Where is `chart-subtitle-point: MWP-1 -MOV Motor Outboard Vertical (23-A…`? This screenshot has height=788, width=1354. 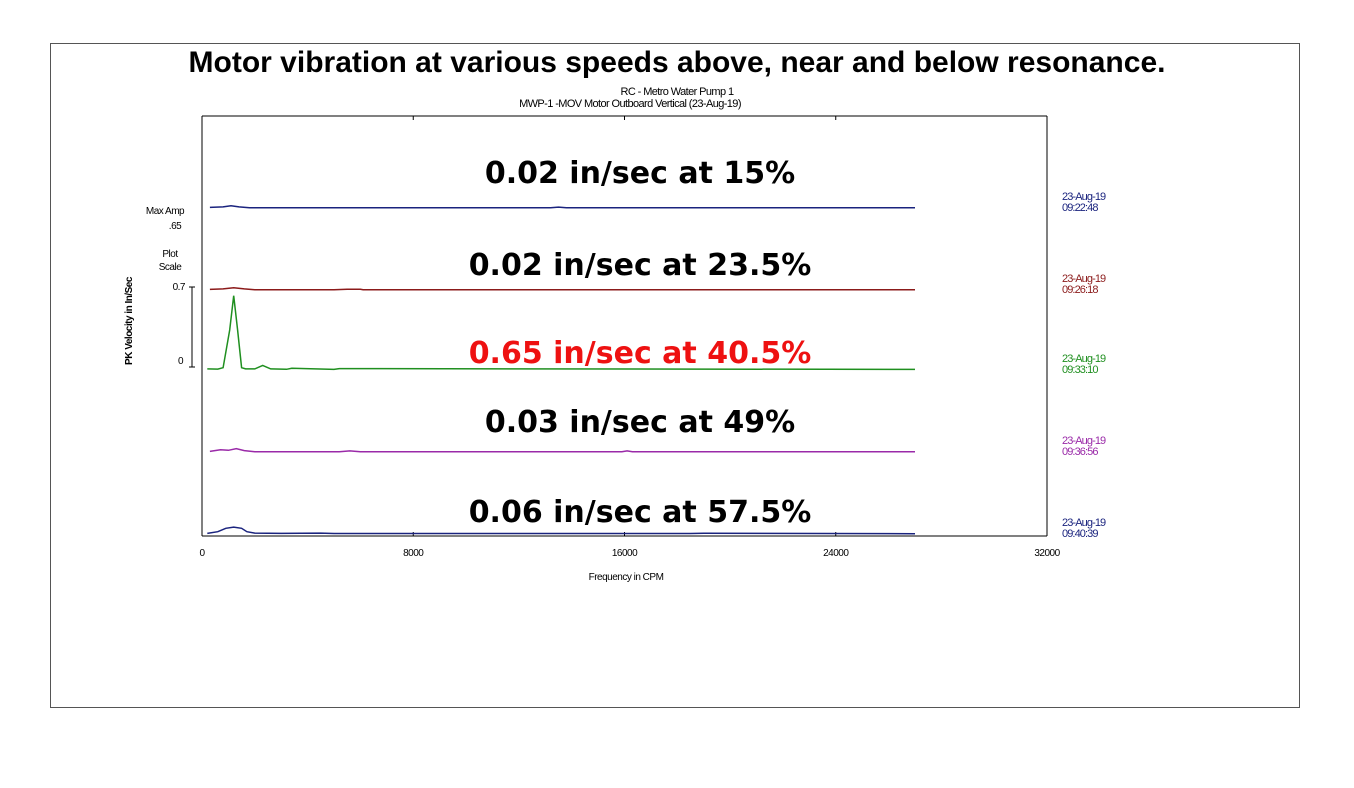
chart-subtitle-point: MWP-1 -MOV Motor Outboard Vertical (23-A… is located at coordinates (630, 104).